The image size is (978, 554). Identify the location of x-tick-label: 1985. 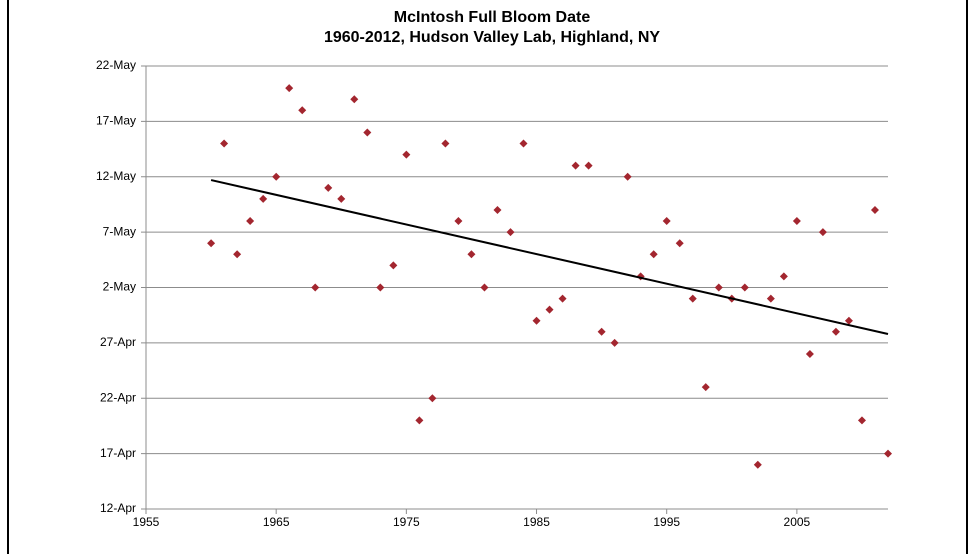
(536, 522).